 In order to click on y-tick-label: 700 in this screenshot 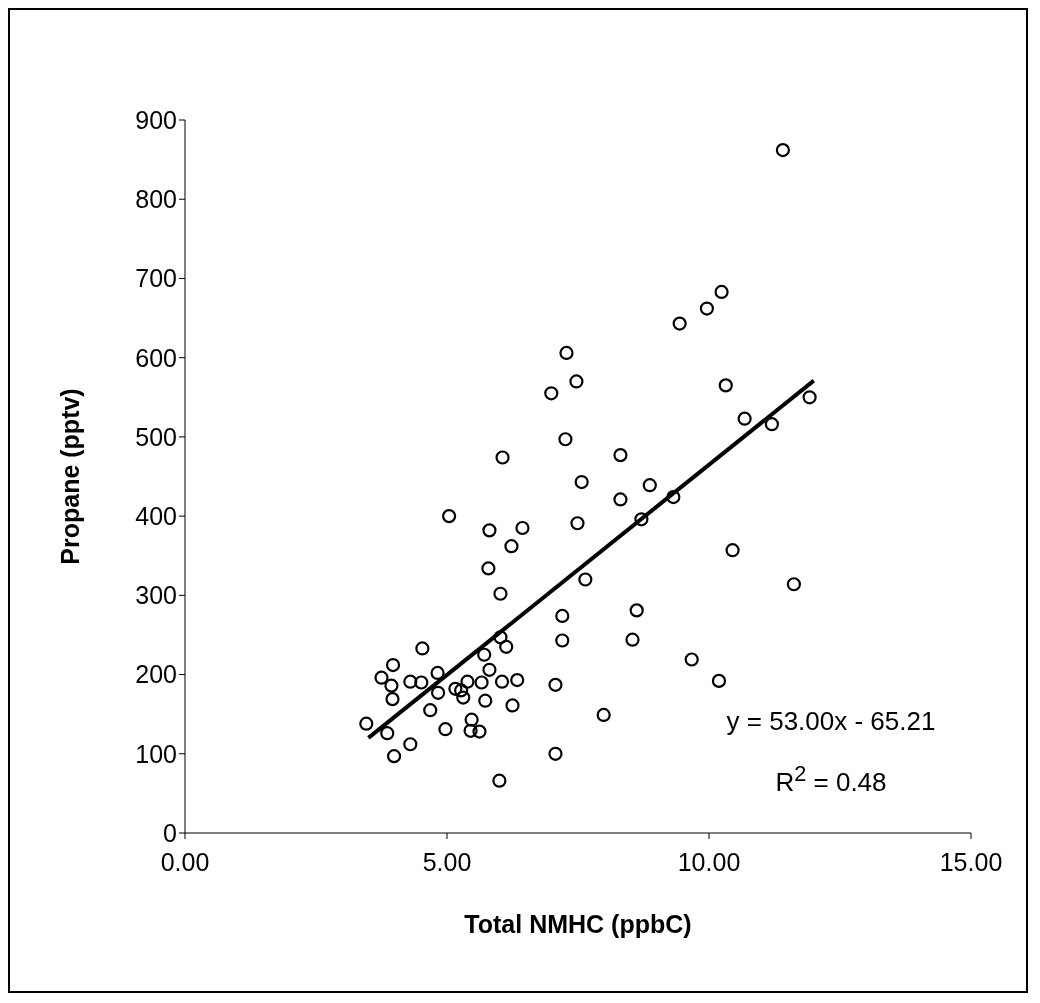, I will do `click(156, 278)`.